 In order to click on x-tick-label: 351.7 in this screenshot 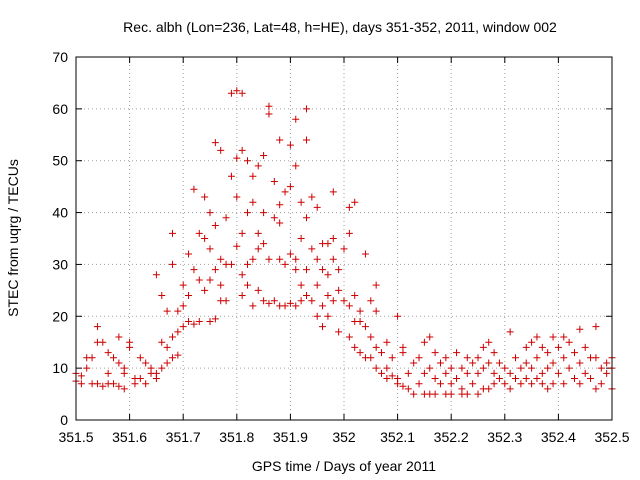, I will do `click(183, 437)`.